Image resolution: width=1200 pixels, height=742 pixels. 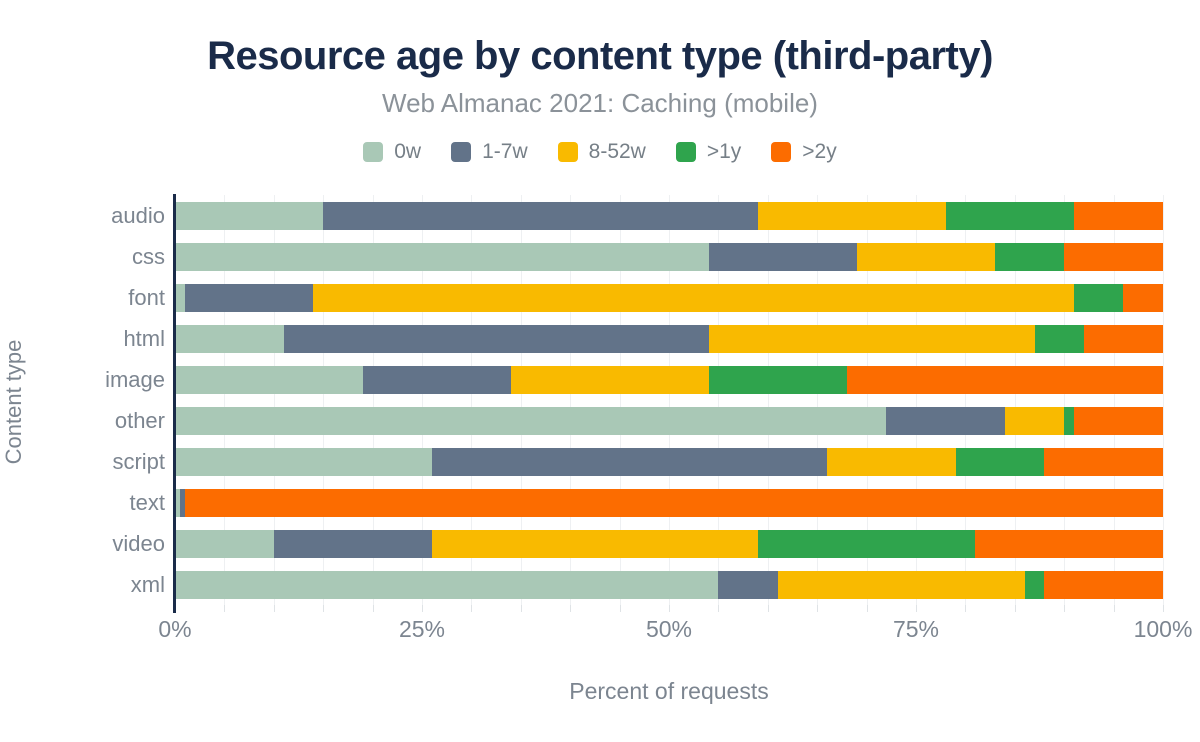 I want to click on legend-label: 1-7w, so click(x=505, y=151).